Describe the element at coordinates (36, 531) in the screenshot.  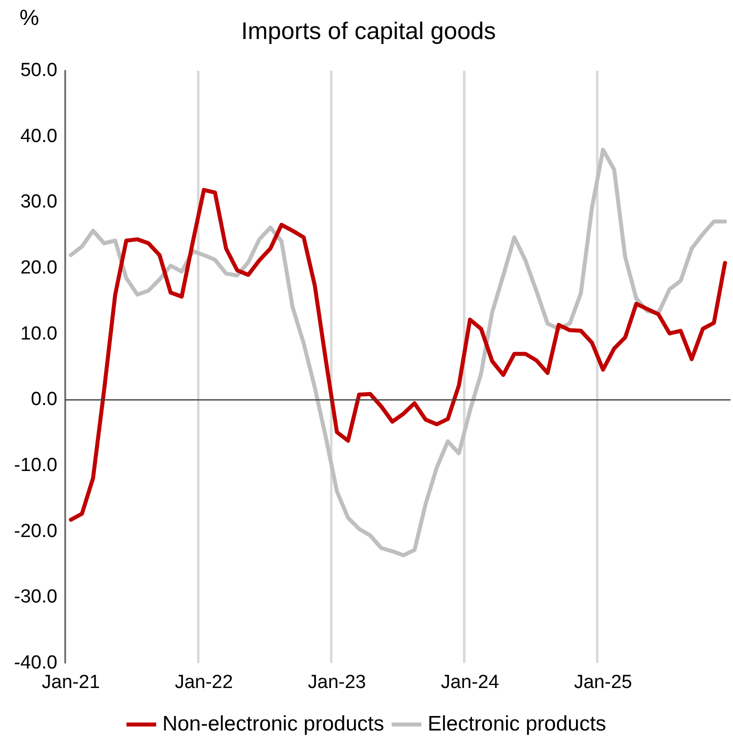
I see `y-tick-label: -20.0` at that location.